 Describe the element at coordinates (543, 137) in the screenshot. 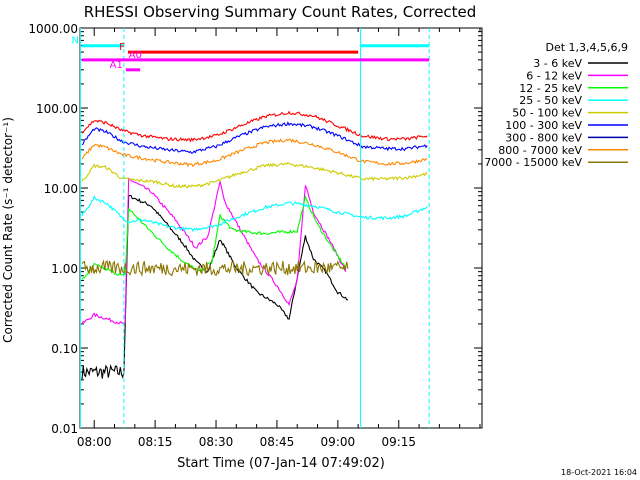

I see `legend-label: 300 - 800 keV` at that location.